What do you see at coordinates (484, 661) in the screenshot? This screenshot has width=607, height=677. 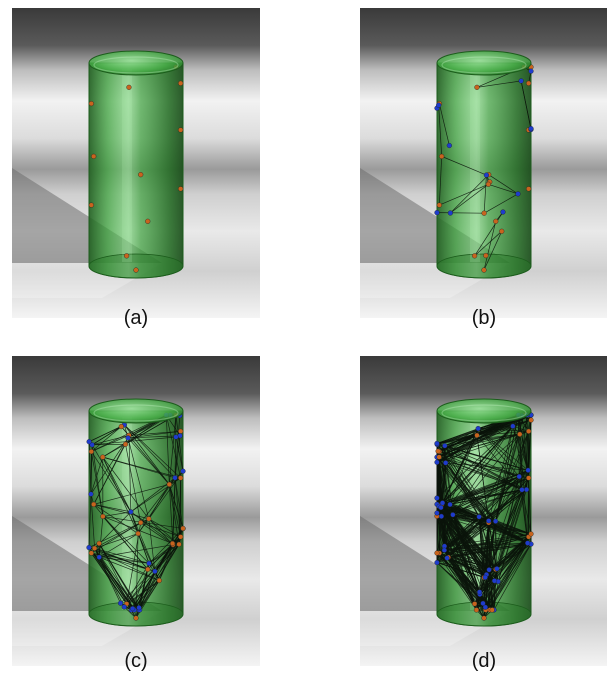 I see `caption-d: (d)` at bounding box center [484, 661].